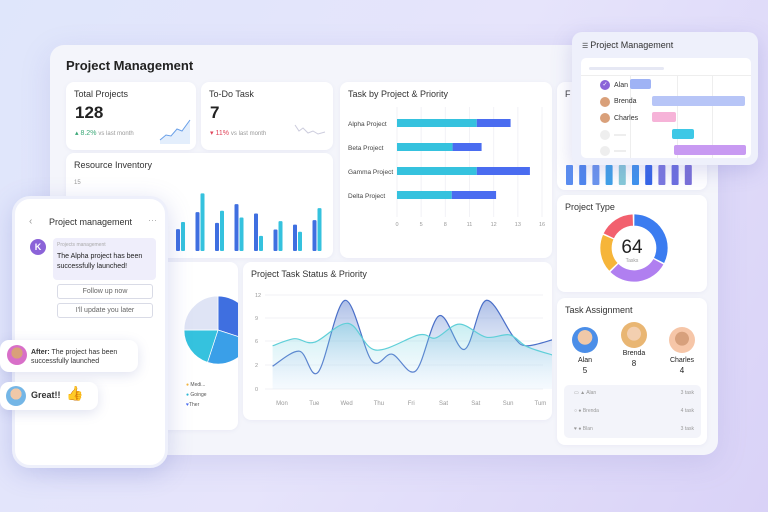  I want to click on pie-chart, so click(210, 330).